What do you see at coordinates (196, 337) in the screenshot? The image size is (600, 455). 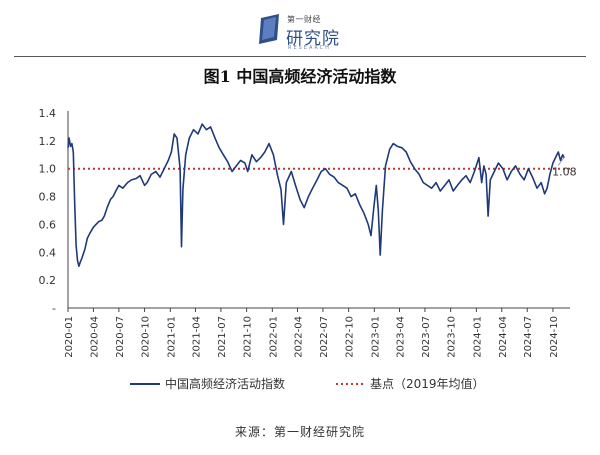 I see `x-tick-label: 2021-04` at bounding box center [196, 337].